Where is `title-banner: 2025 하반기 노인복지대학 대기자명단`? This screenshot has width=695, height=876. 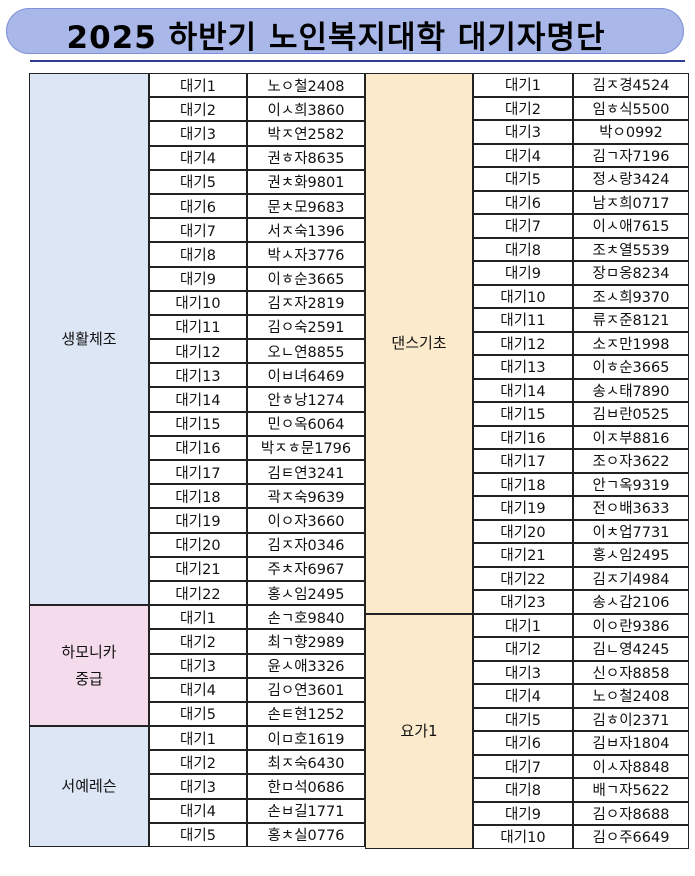
title-banner: 2025 하반기 노인복지대학 대기자명단 is located at coordinates (345, 32).